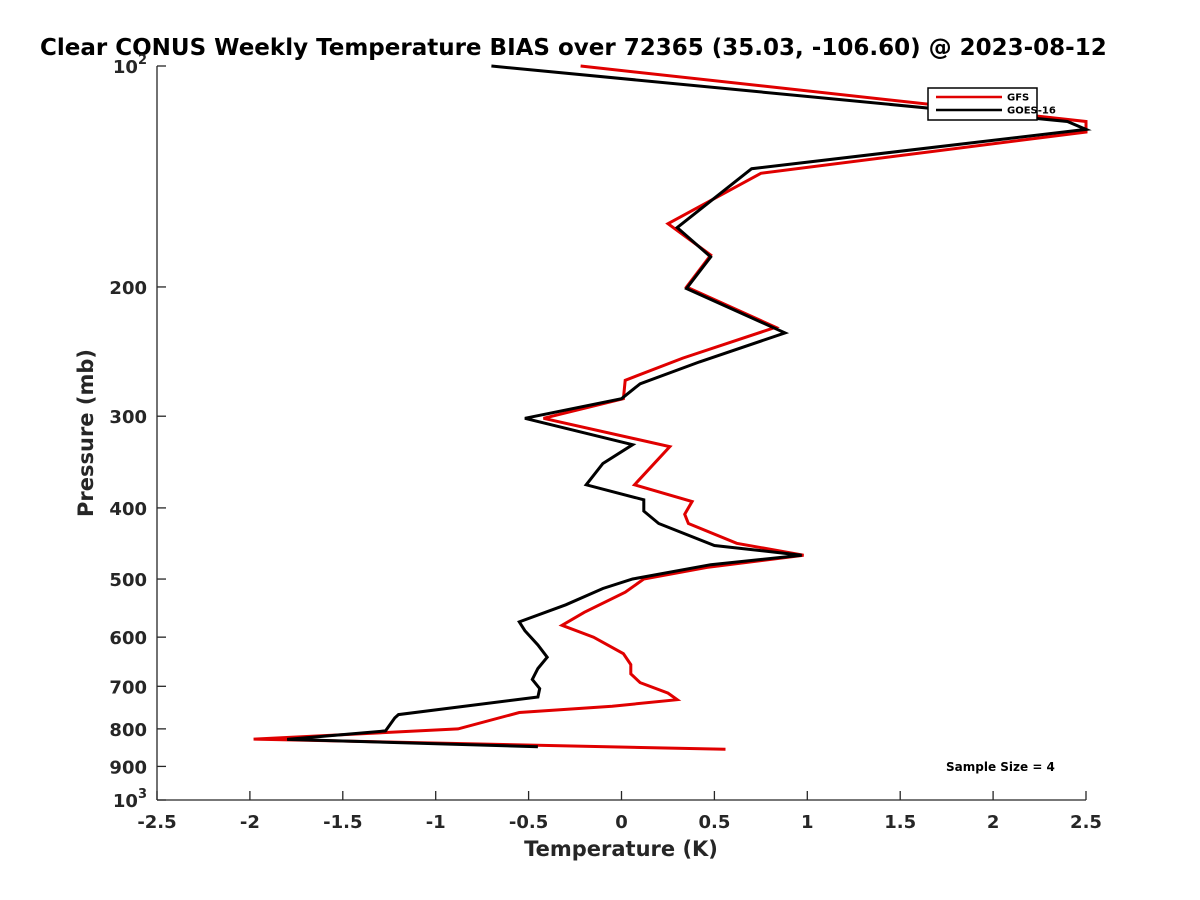  I want to click on y-tick-label: 10³, so click(130, 799).